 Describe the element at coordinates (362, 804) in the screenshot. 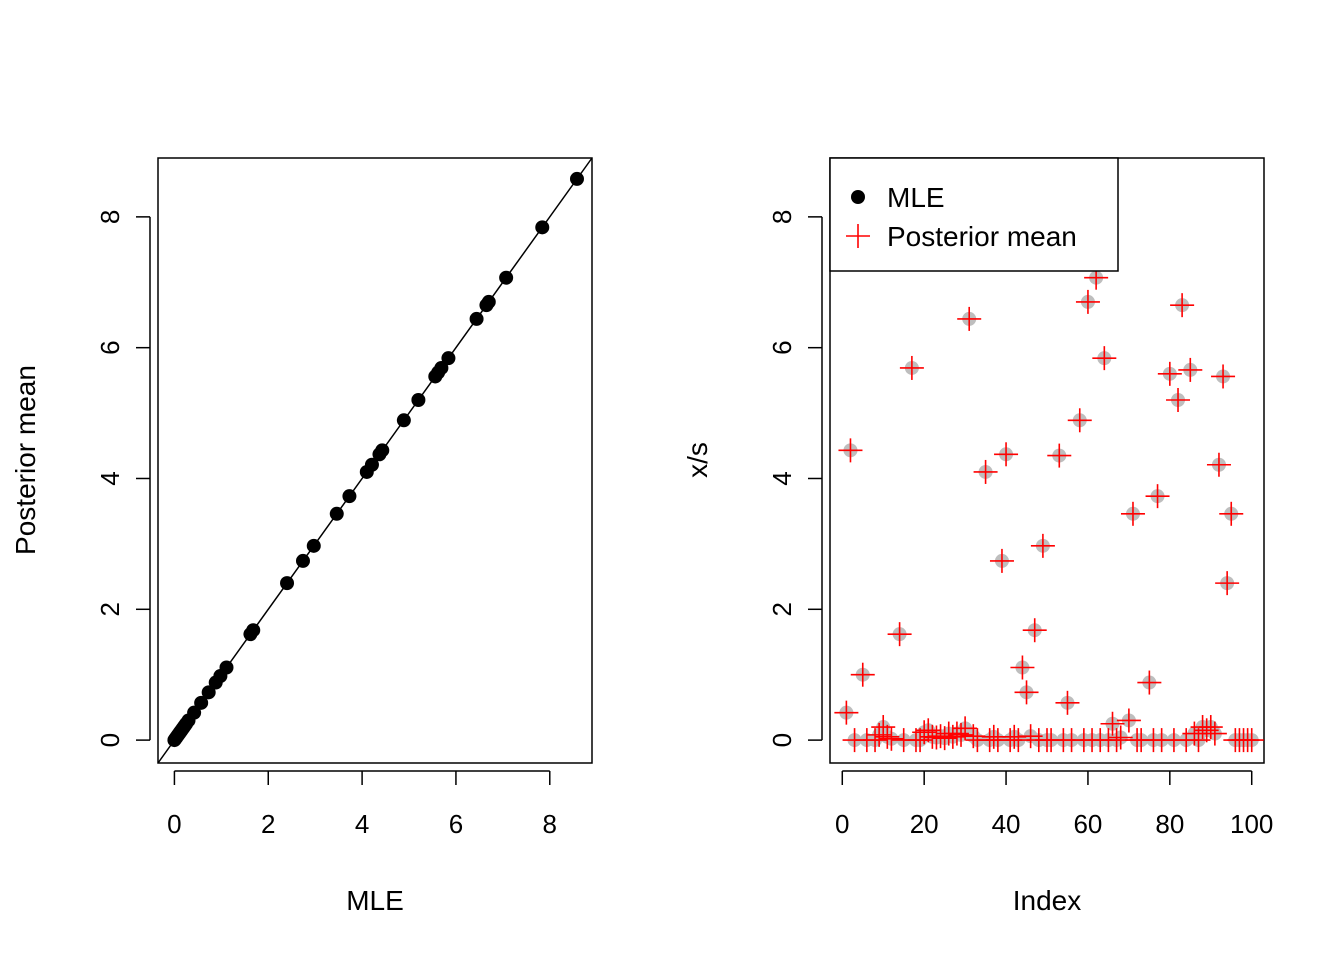

I see `x-axis-left: 0 2 4 6 8` at that location.